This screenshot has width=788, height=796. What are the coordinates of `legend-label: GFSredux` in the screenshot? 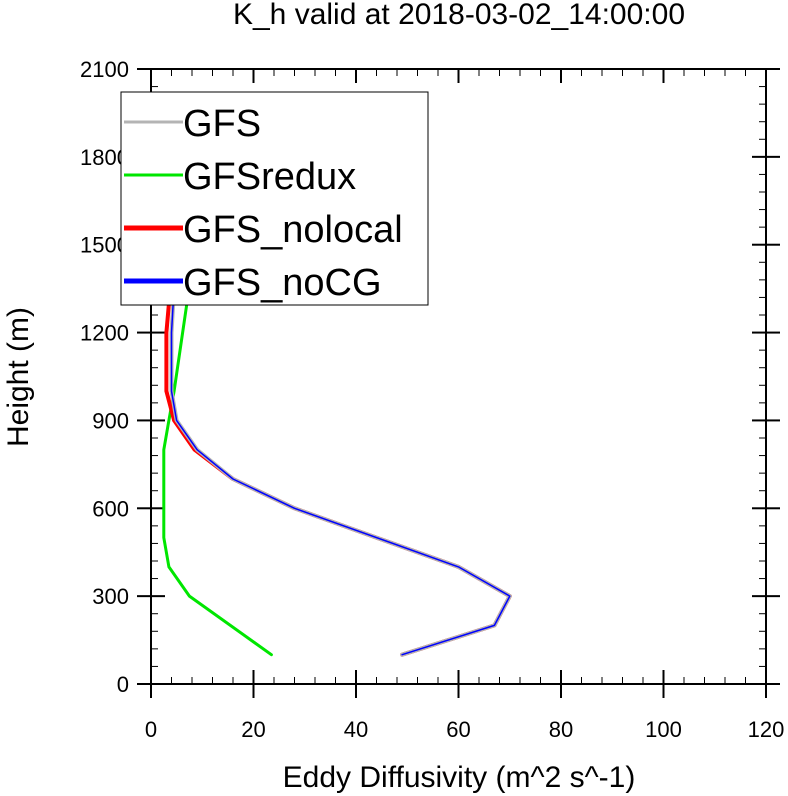 It's located at (269, 177).